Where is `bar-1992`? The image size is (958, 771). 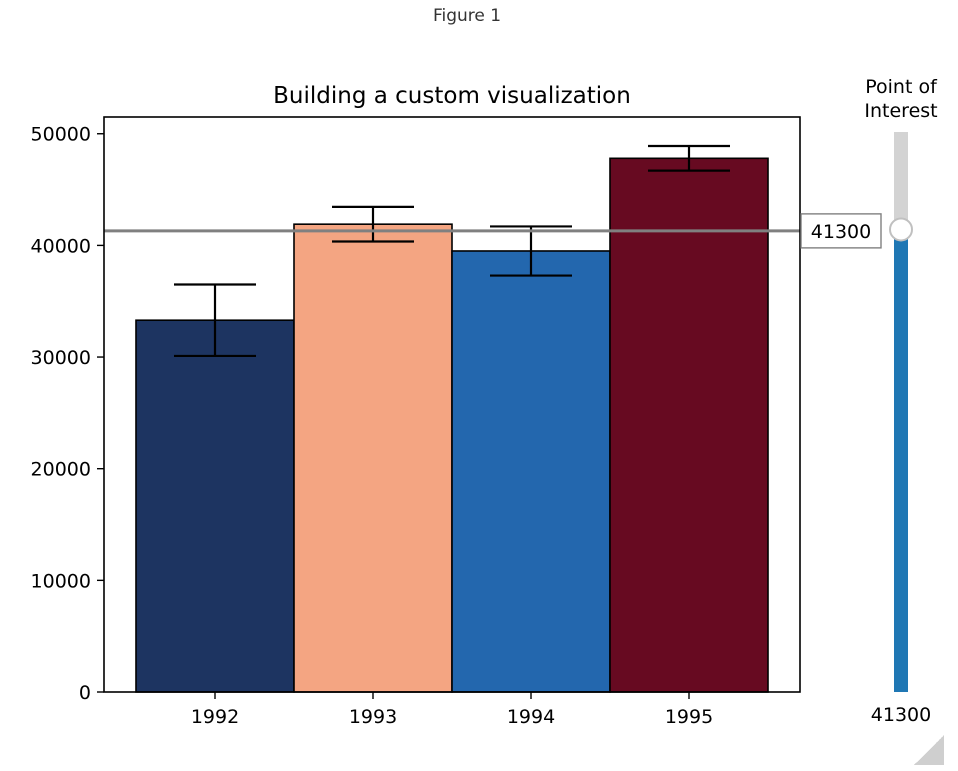 bar-1992 is located at coordinates (215, 506).